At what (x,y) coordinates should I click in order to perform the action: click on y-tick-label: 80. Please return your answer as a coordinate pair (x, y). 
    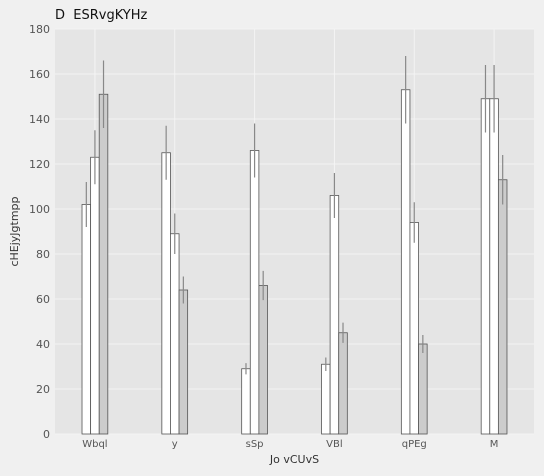
    Looking at the image, I should click on (43, 254).